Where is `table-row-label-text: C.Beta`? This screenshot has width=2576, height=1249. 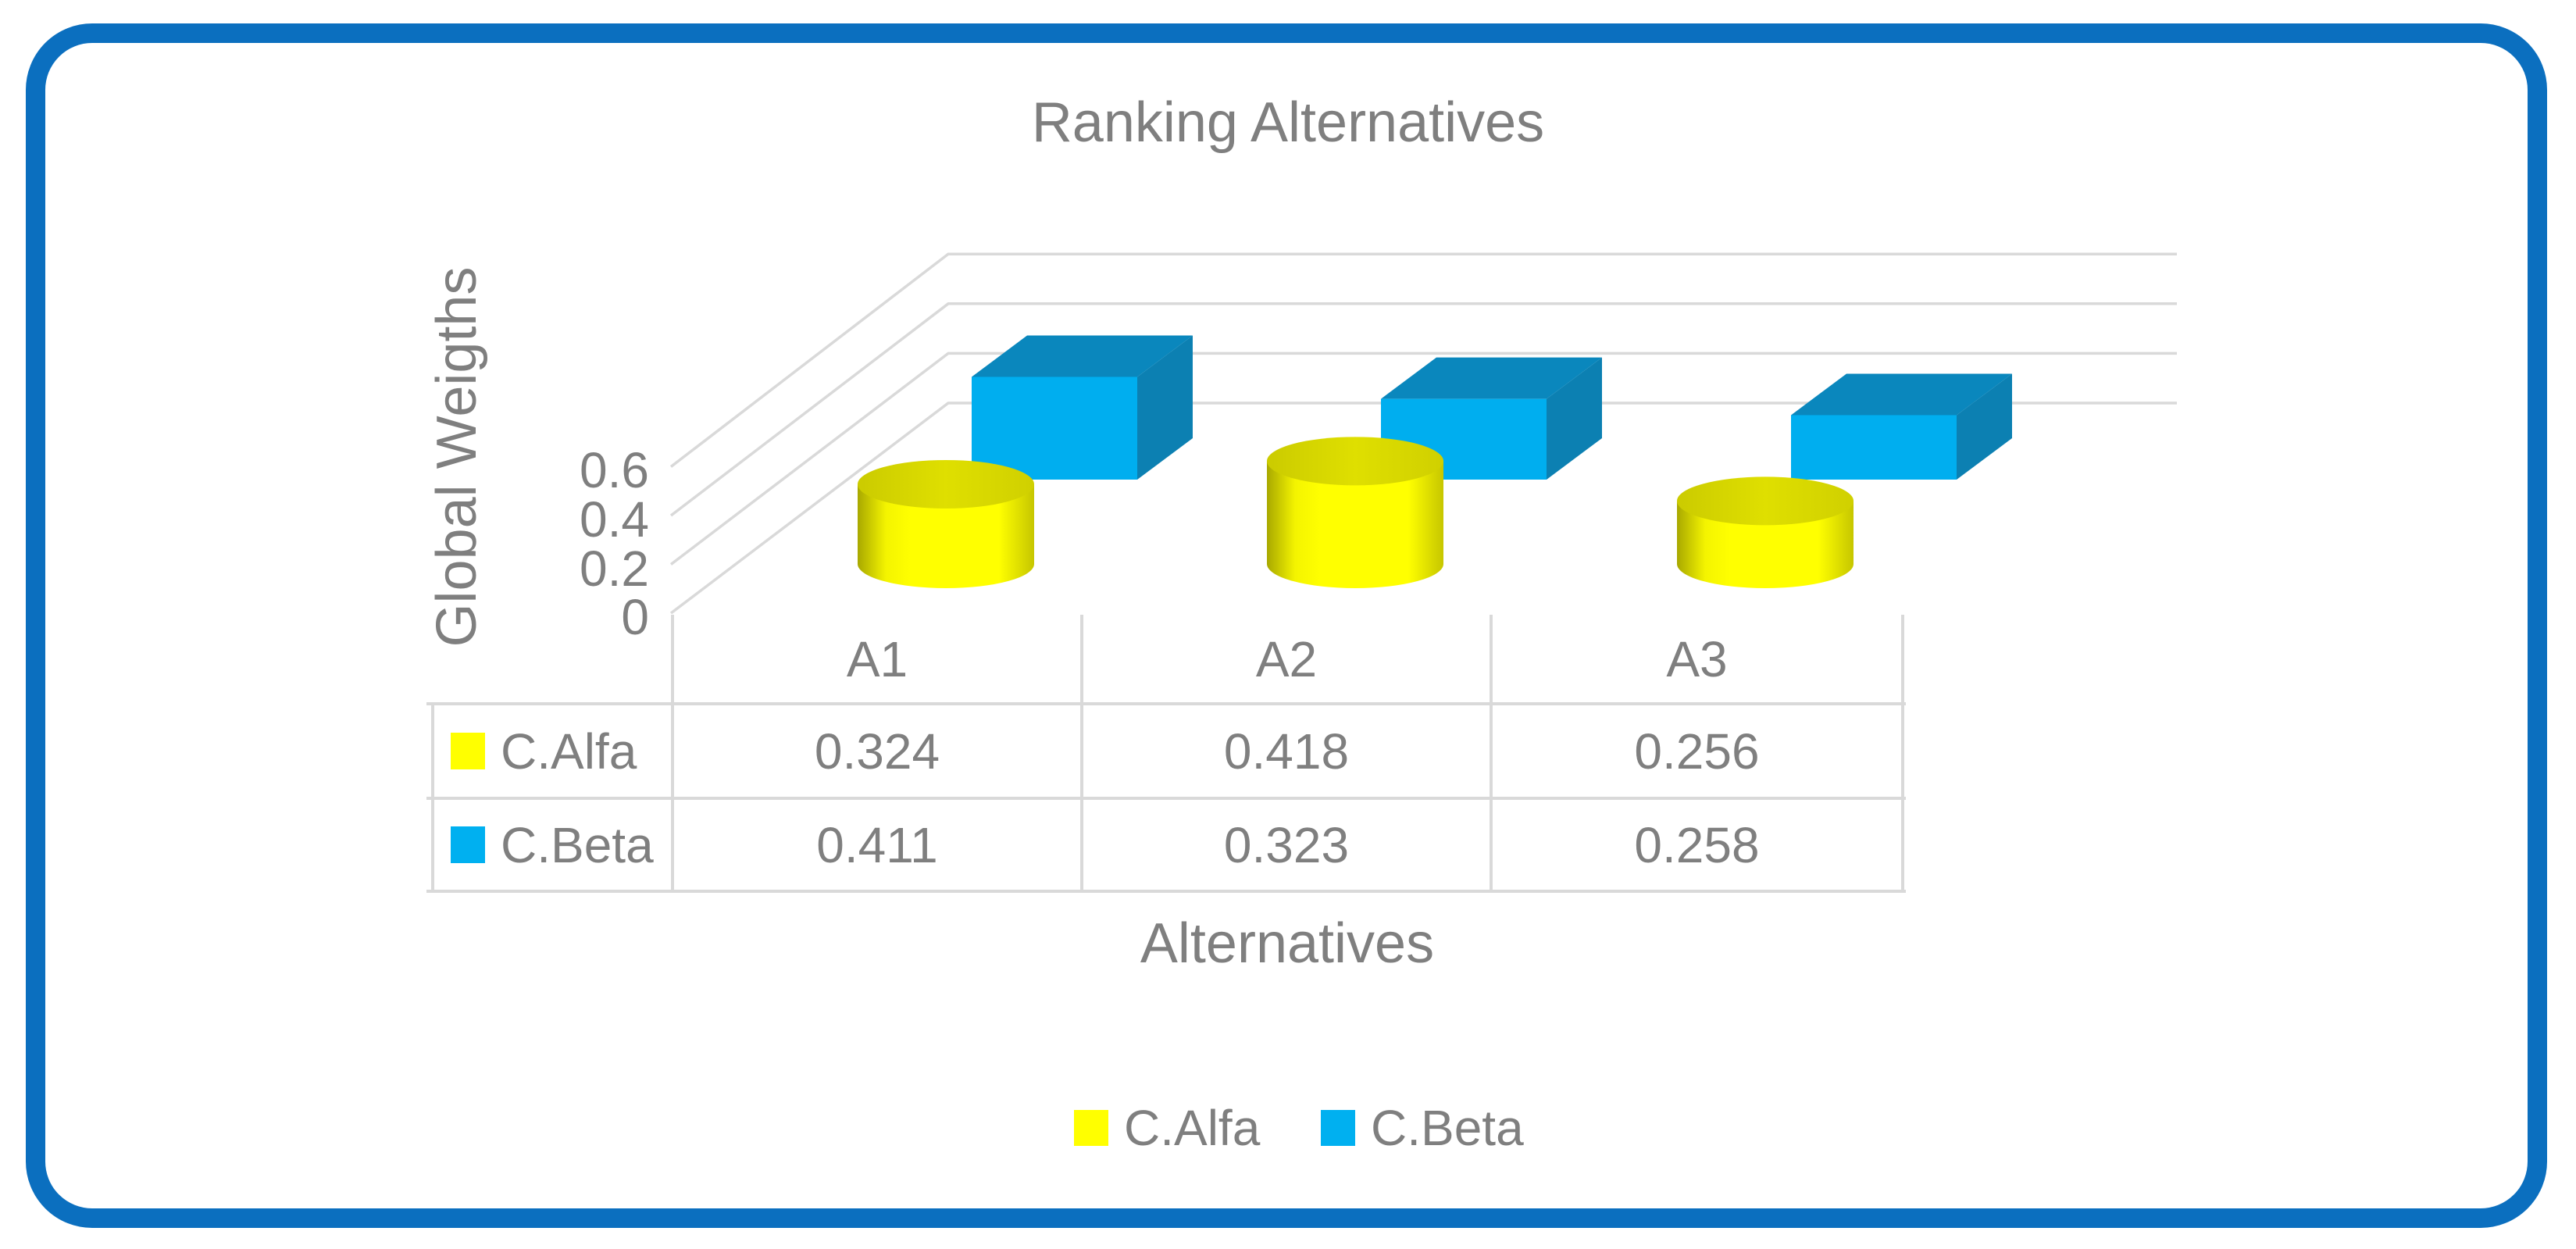
table-row-label-text: C.Beta is located at coordinates (577, 844).